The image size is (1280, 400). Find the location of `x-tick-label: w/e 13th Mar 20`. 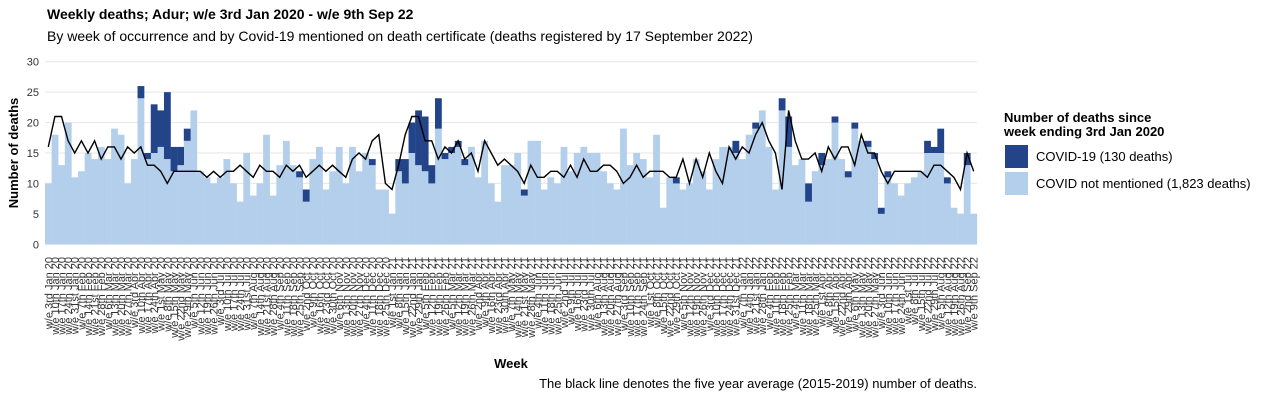

x-tick-label: w/e 13th Mar 20 is located at coordinates (115, 297).